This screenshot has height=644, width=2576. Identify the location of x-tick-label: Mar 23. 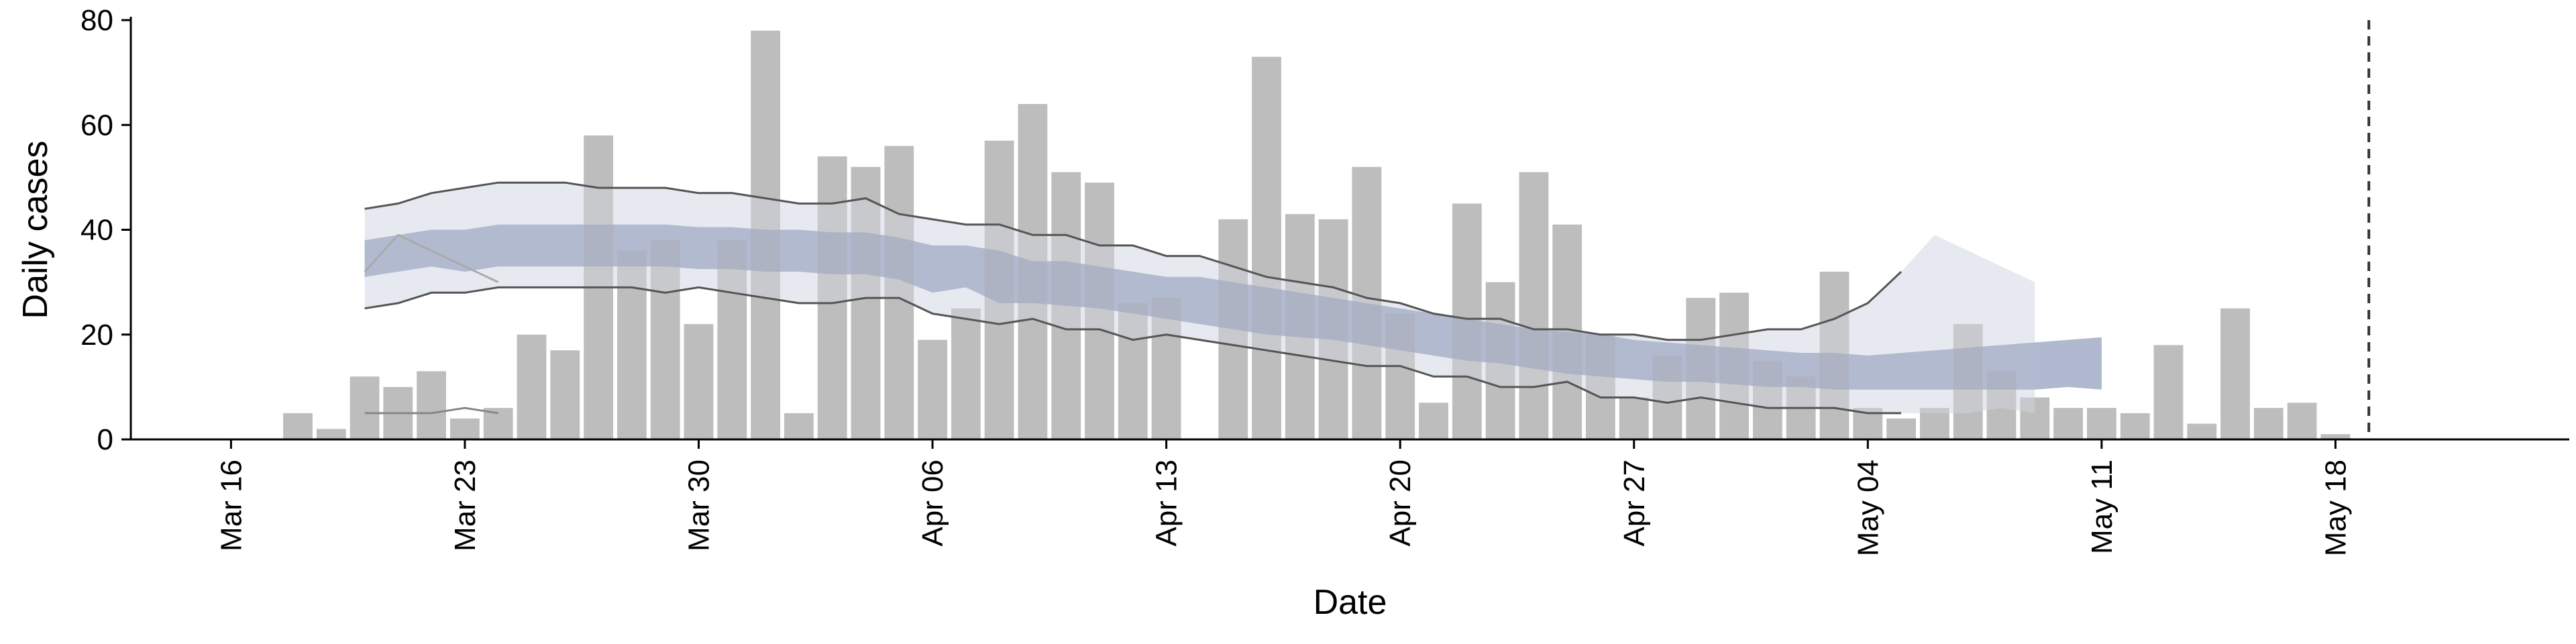
(465, 505).